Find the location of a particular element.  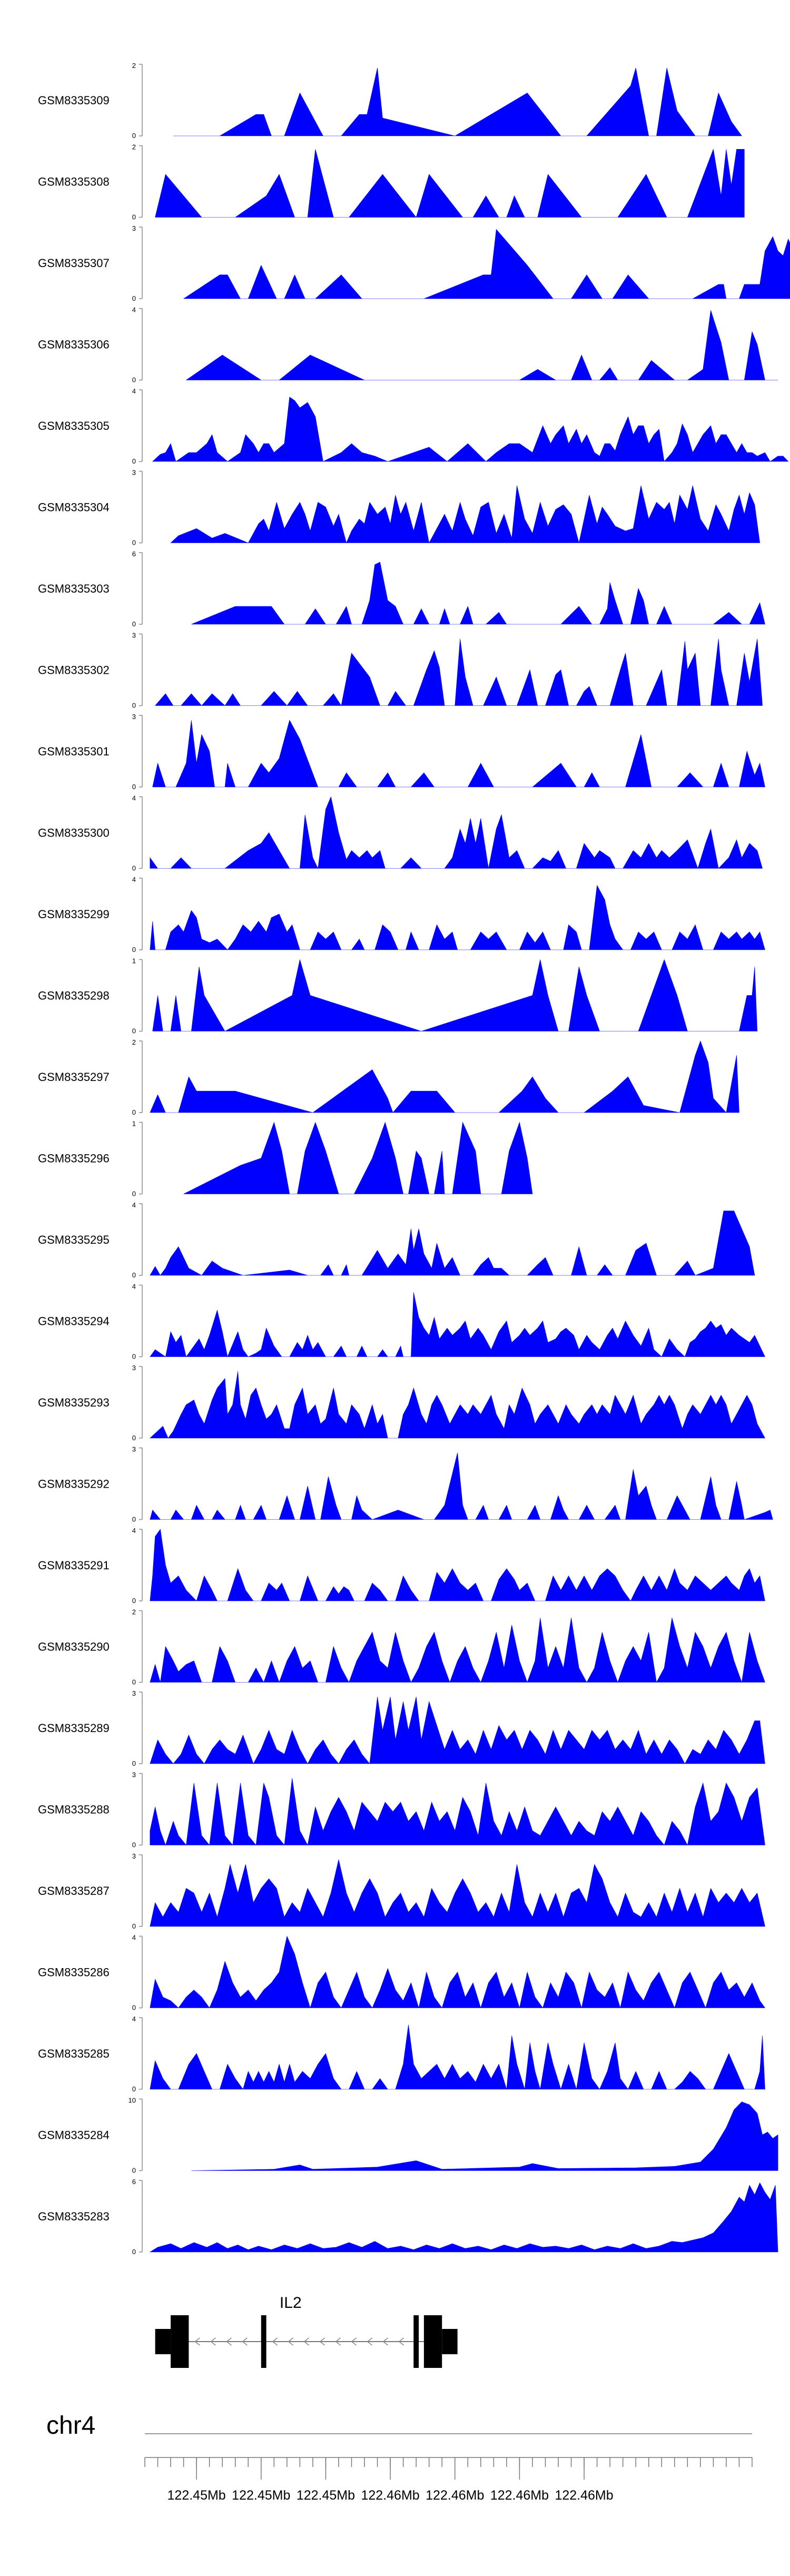

track-GSM8335290: GSM8335290 2 0 is located at coordinates (401, 1647).